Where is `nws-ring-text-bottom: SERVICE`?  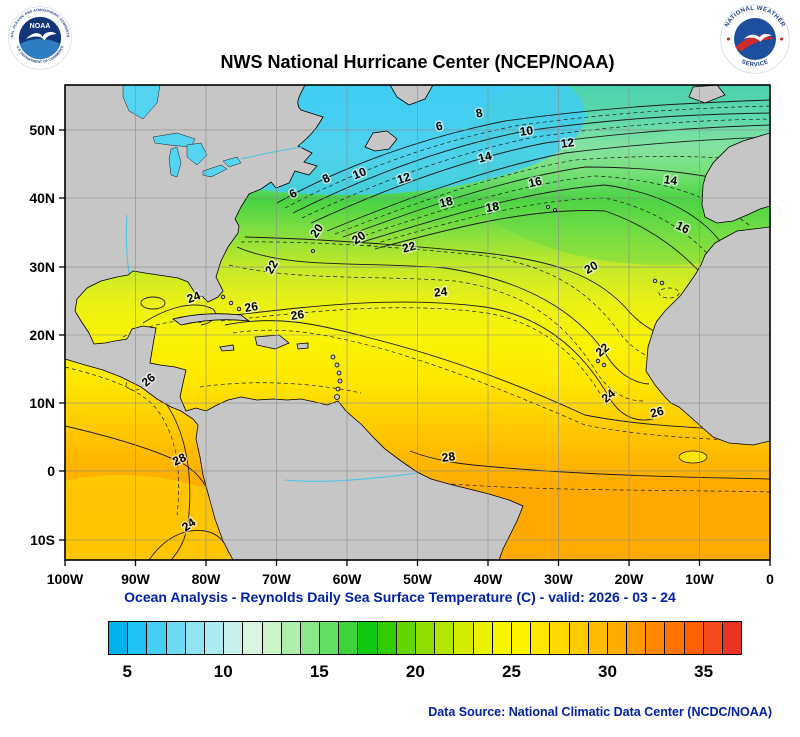
nws-ring-text-bottom: SERVICE is located at coordinates (754, 63).